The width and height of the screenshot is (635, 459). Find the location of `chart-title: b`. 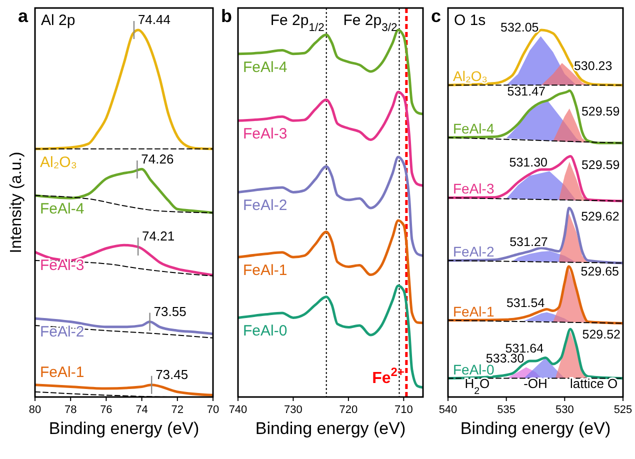

chart-title: b is located at coordinates (226, 16).